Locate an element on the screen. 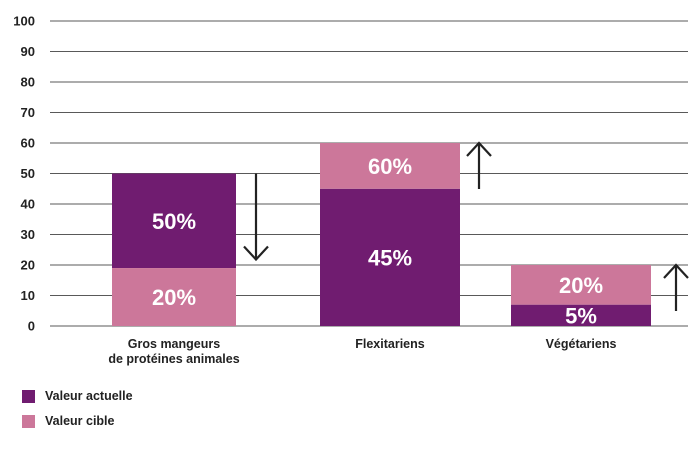 This screenshot has width=700, height=450. data-label-target-2: 20% is located at coordinates (581, 285).